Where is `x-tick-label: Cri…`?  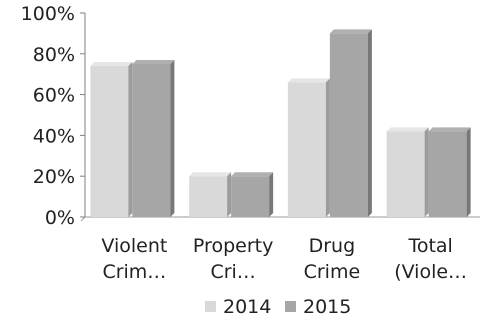
x-tick-label: Cri… is located at coordinates (232, 272).